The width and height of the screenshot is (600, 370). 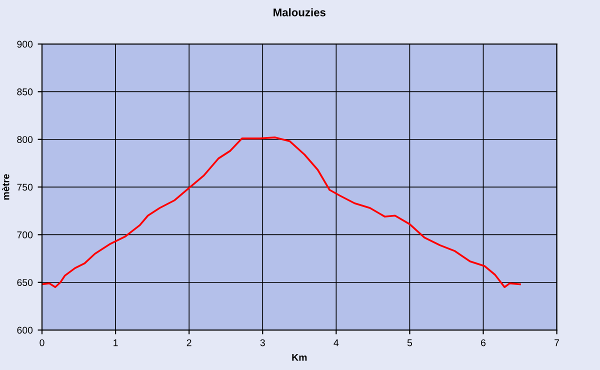 I want to click on y-axis-title: mètre, so click(x=6, y=187).